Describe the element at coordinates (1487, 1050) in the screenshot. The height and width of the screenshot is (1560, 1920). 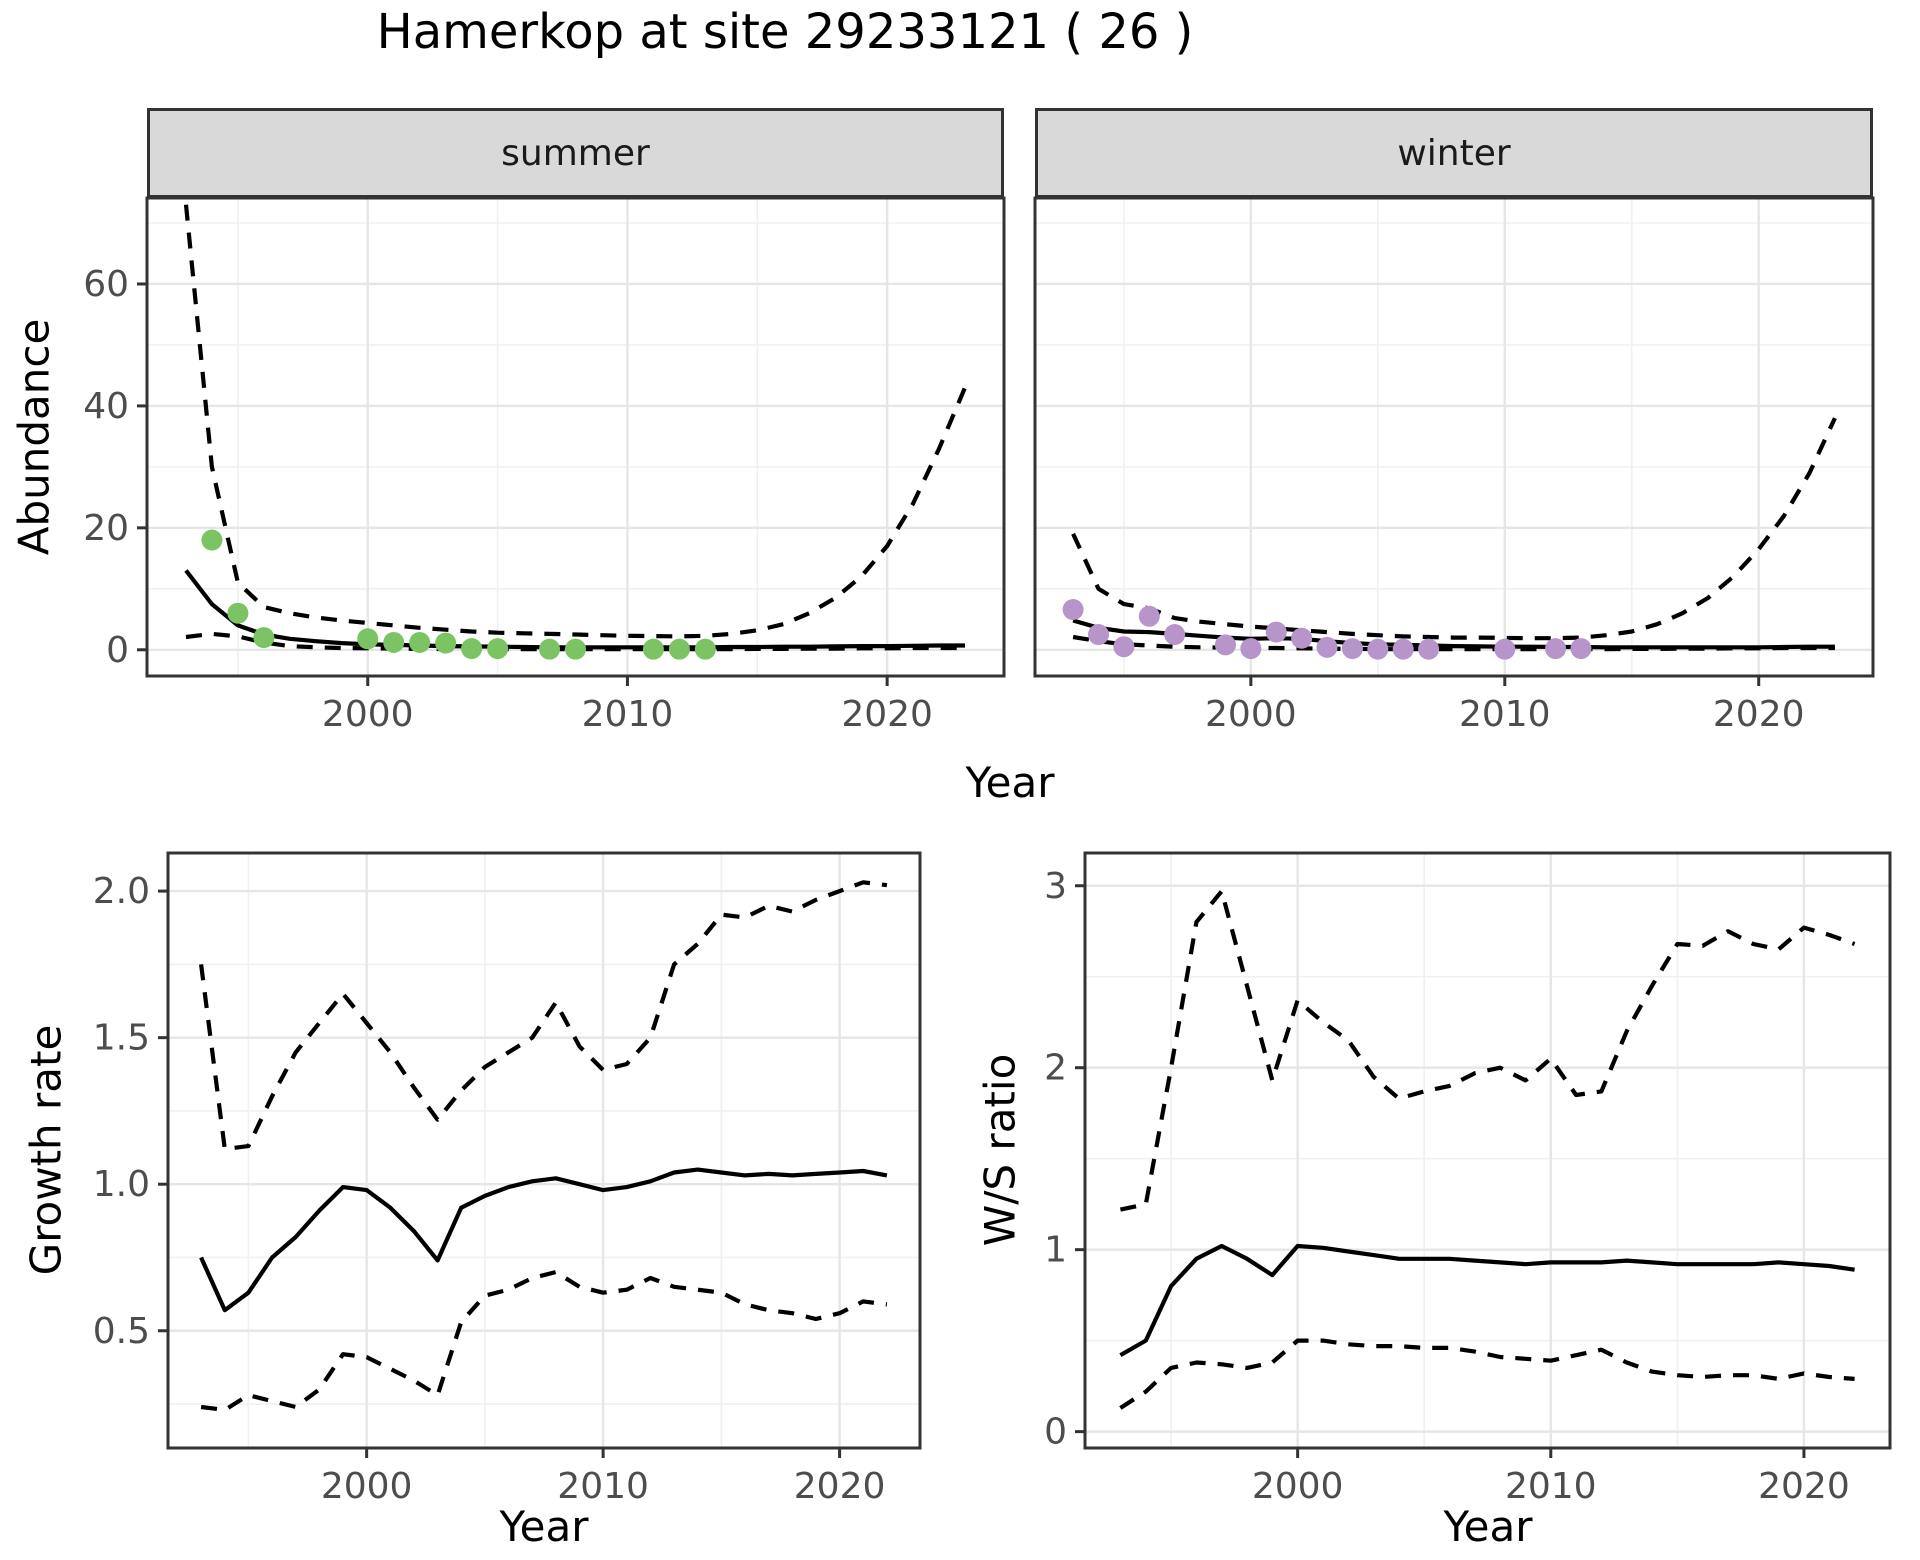
I see `ws-ratio-upper-ci-line` at that location.